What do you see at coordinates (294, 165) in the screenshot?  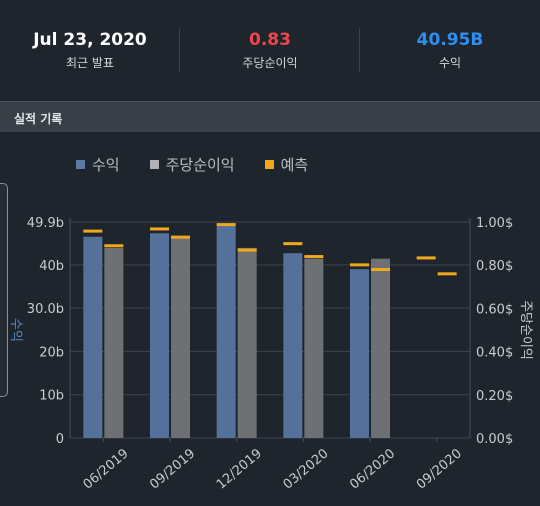 I see `legend-label-forecast: 예측` at bounding box center [294, 165].